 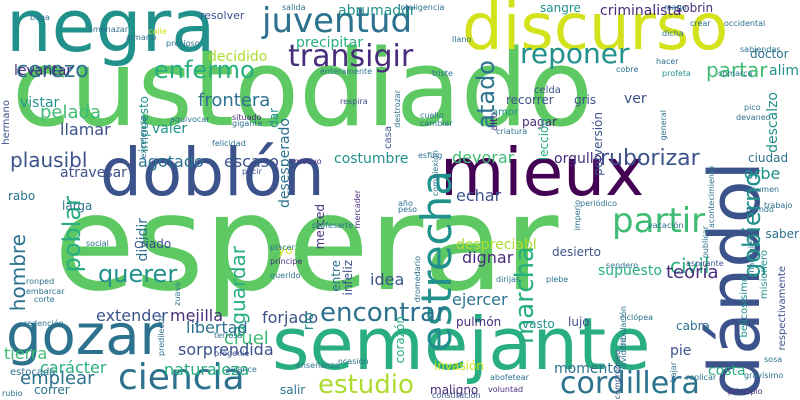 What do you see at coordinates (212, 172) in the screenshot?
I see `word-doblon: doblón` at bounding box center [212, 172].